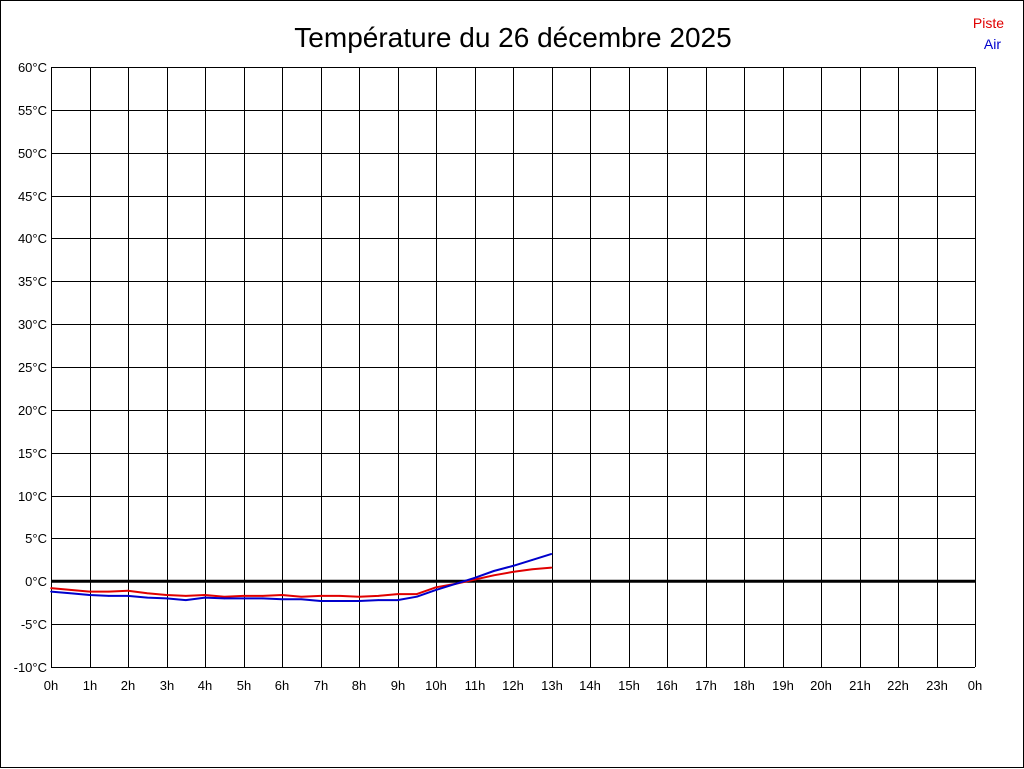  Describe the element at coordinates (36, 581) in the screenshot. I see `y-tick-label: 0°C` at that location.